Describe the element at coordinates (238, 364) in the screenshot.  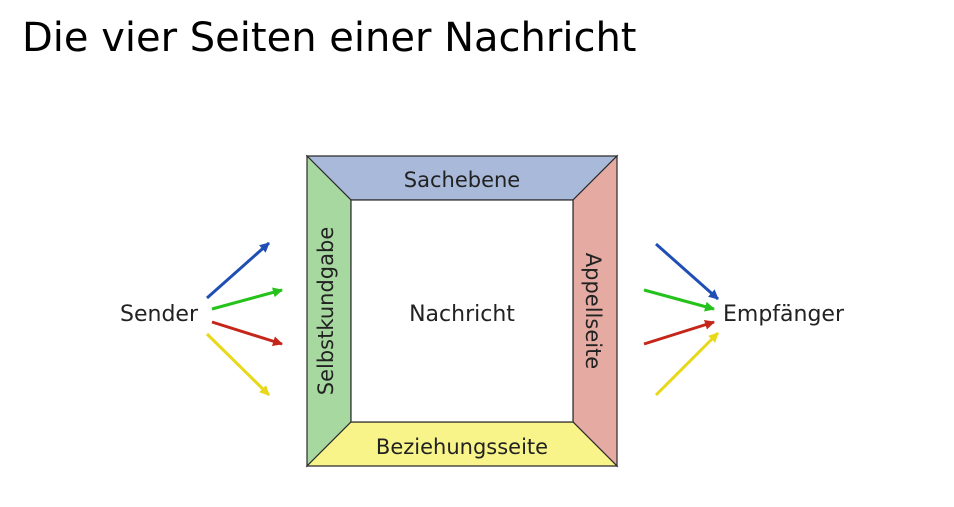
I see `sender-arrow-yellow` at that location.